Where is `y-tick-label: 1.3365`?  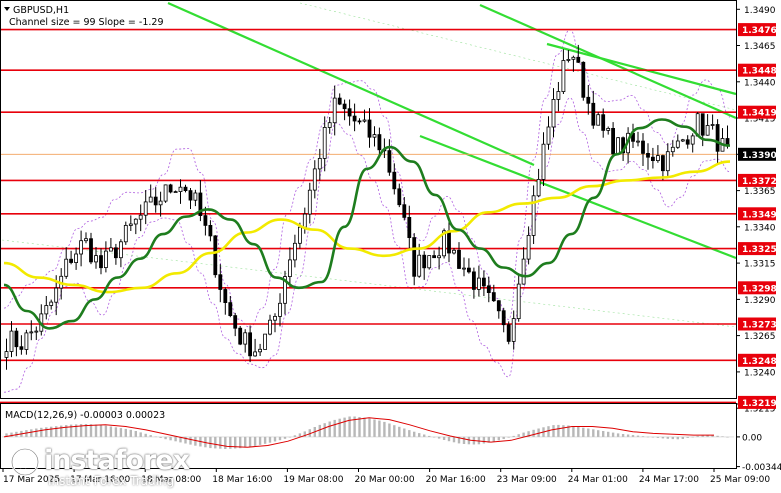 y-tick-label: 1.3365 is located at coordinates (760, 192).